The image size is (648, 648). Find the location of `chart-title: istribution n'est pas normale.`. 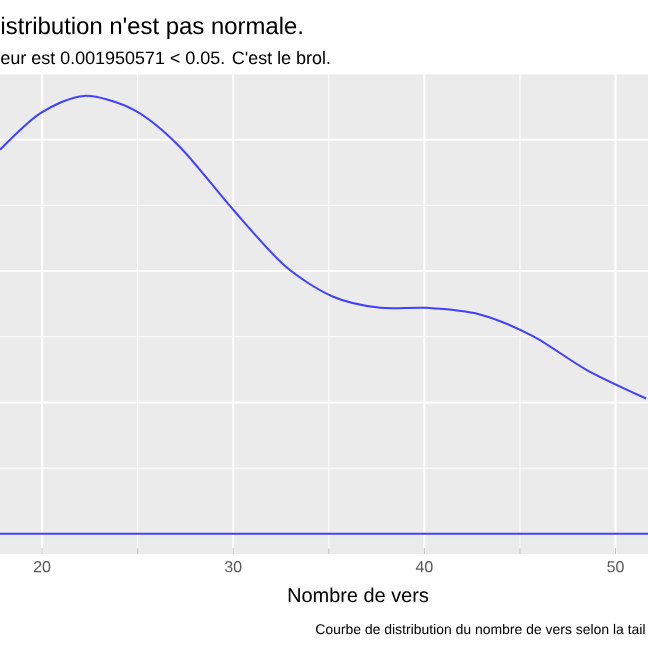

chart-title: istribution n'est pas normale. is located at coordinates (151, 27).